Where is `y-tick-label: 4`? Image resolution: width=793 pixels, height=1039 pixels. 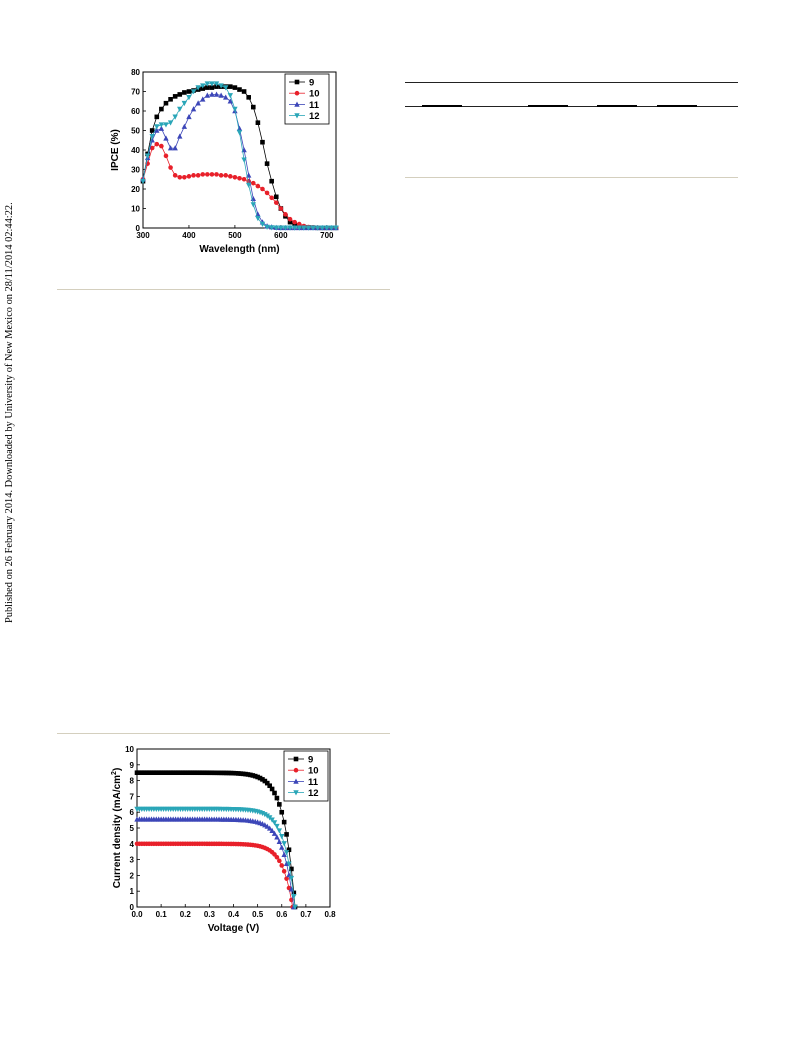
y-tick-label: 4 is located at coordinates (132, 844).